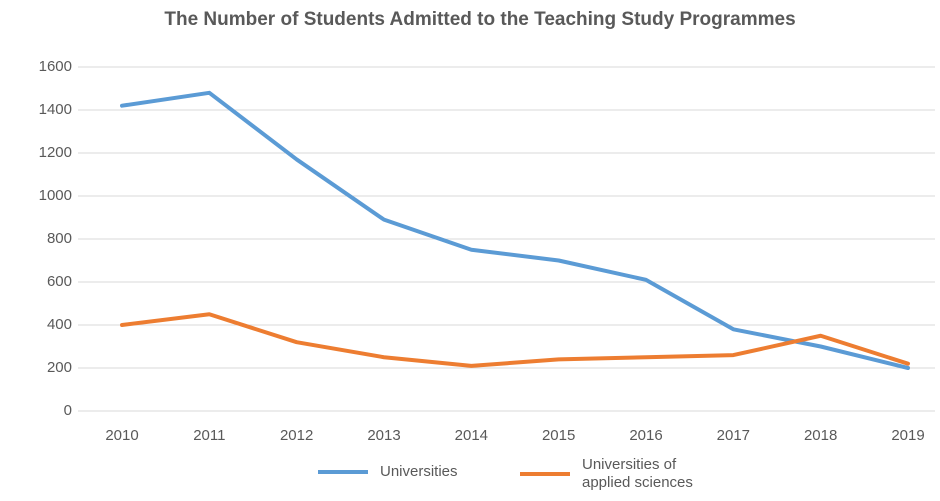 The image size is (940, 501). I want to click on x-tick-label: 2012, so click(296, 435).